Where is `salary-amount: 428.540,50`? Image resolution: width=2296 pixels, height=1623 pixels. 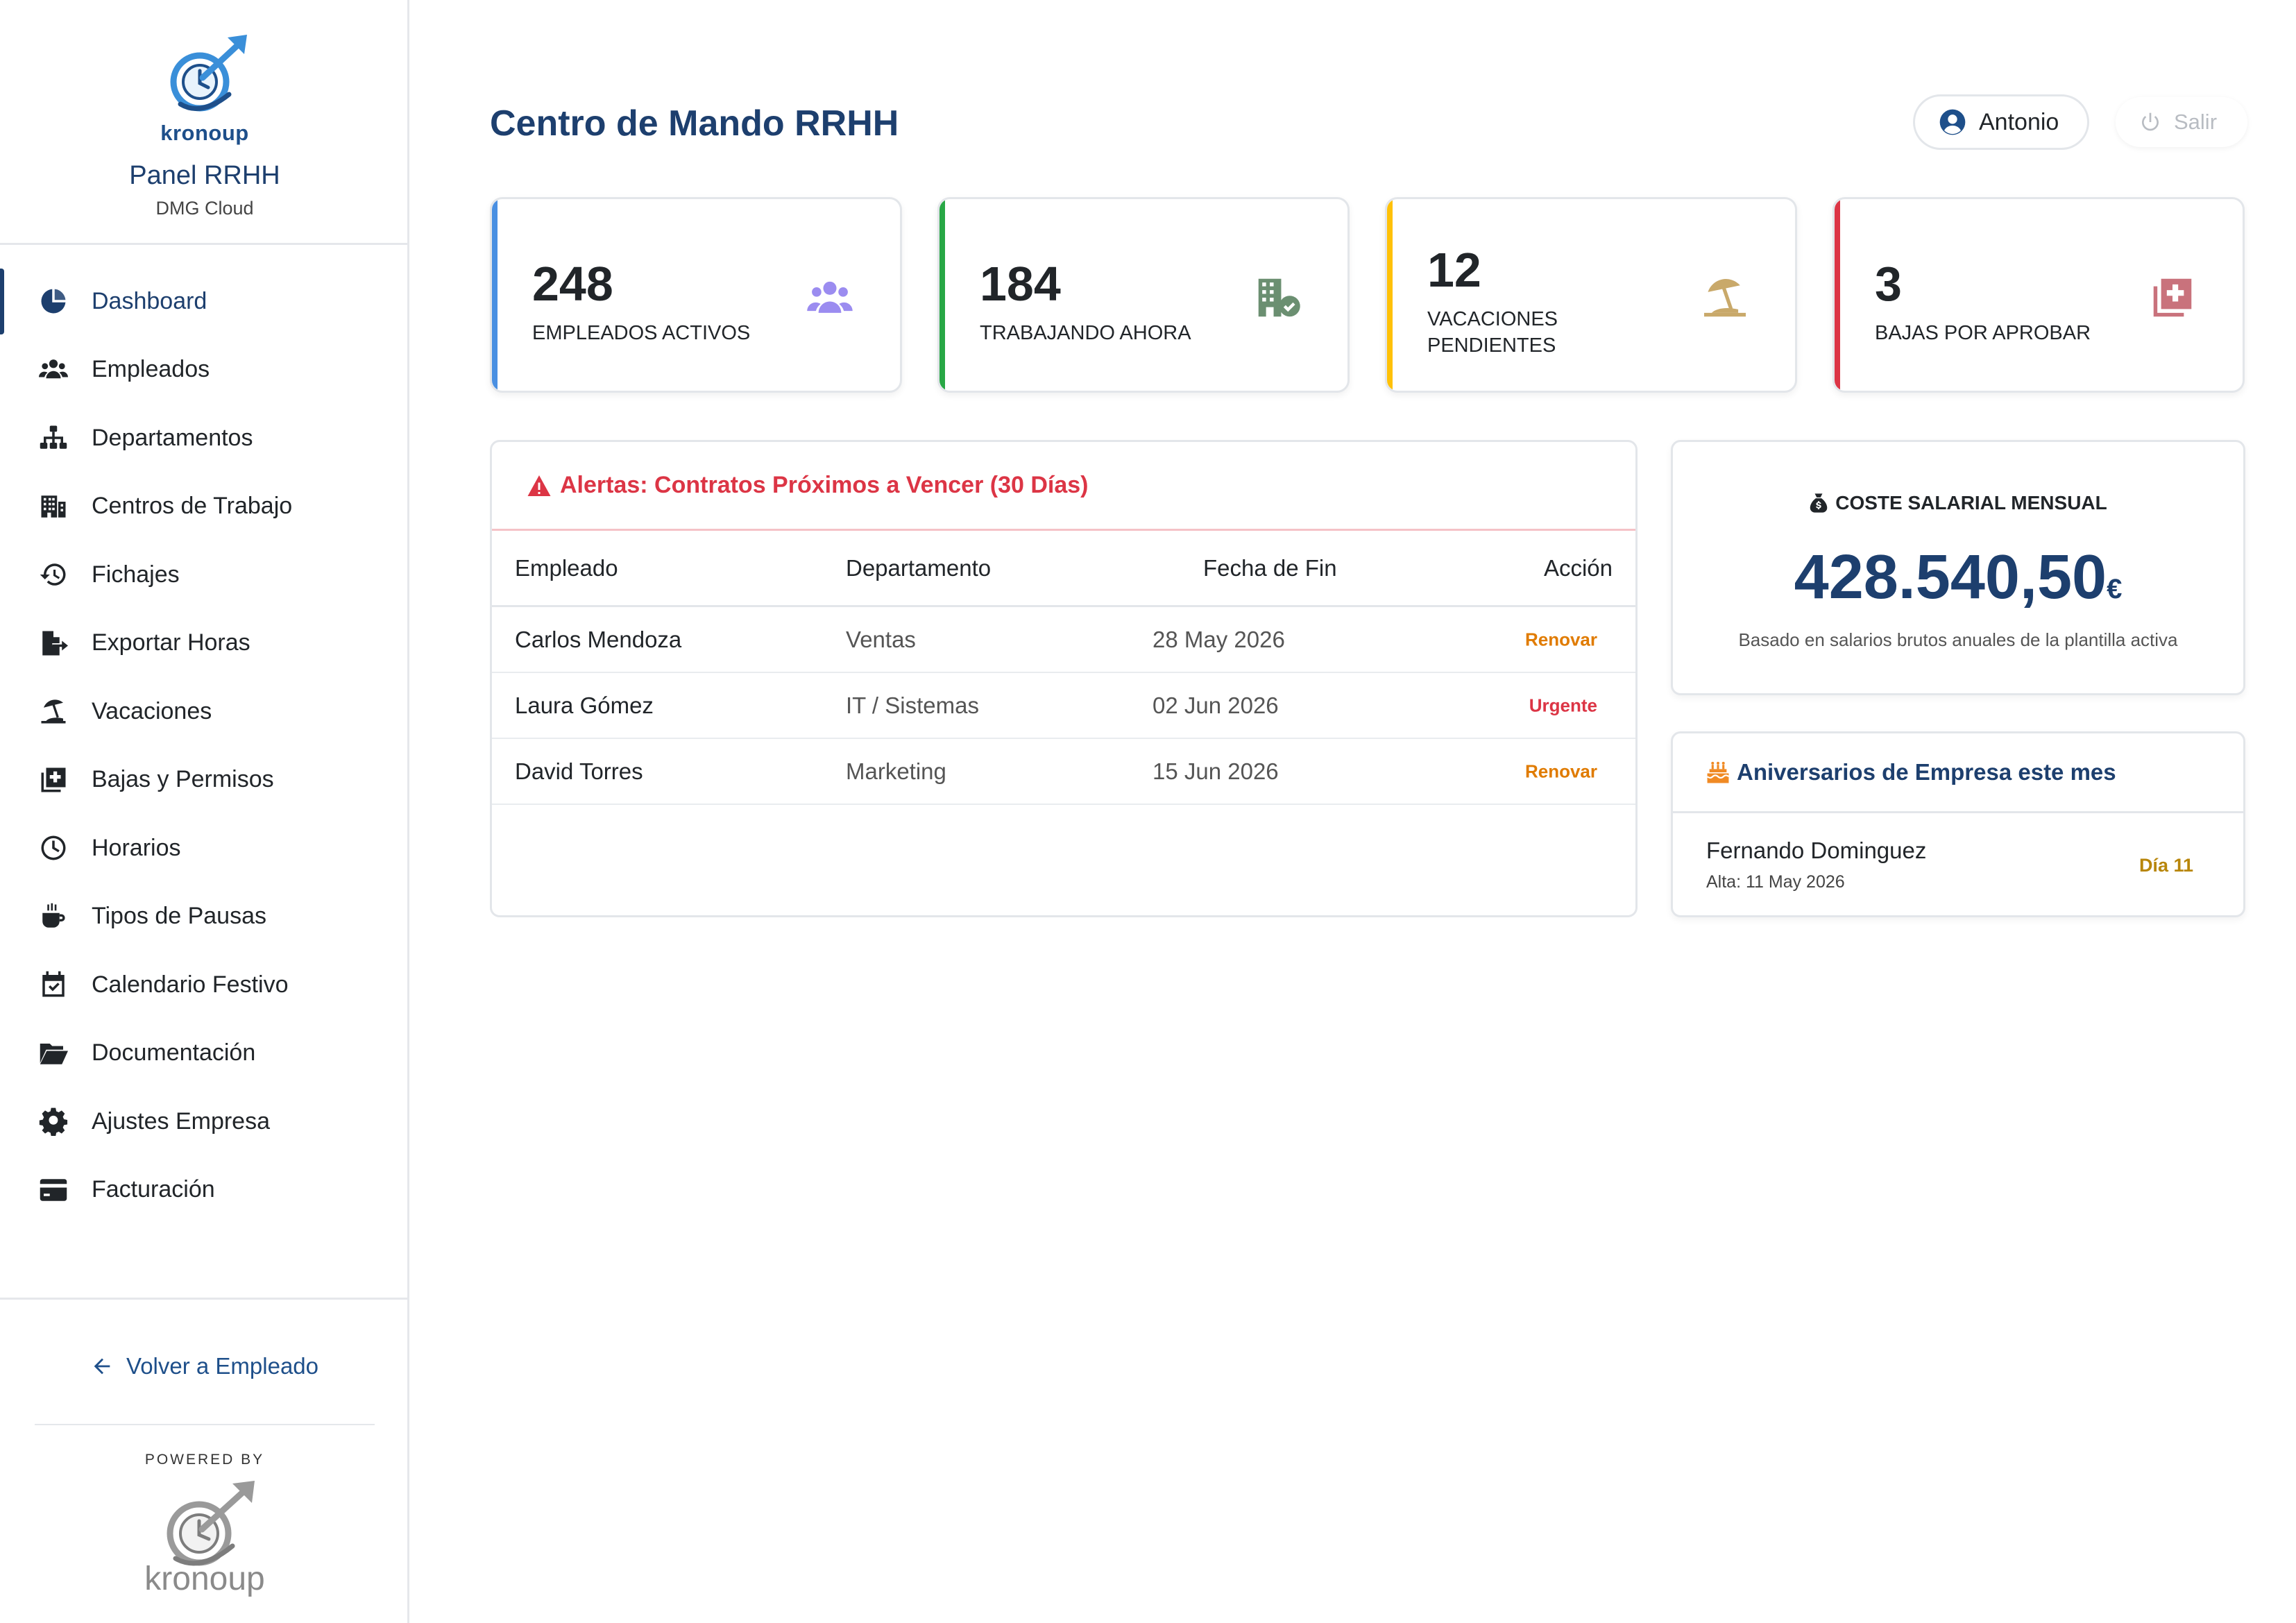 salary-amount: 428.540,50 is located at coordinates (1950, 577).